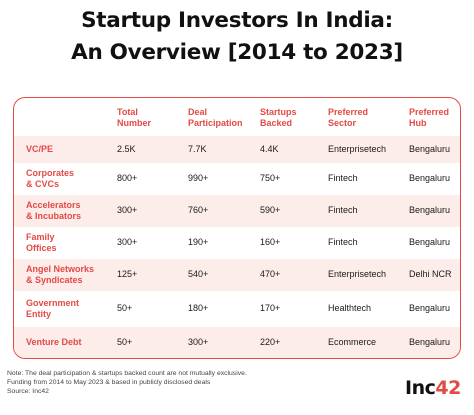  What do you see at coordinates (40, 149) in the screenshot?
I see `row-name: VC/PE` at bounding box center [40, 149].